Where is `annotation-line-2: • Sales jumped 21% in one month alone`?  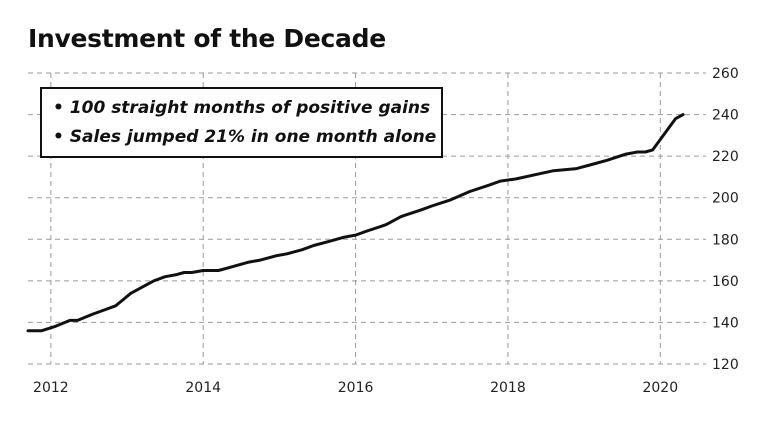 annotation-line-2: • Sales jumped 21% in one month alone is located at coordinates (244, 137).